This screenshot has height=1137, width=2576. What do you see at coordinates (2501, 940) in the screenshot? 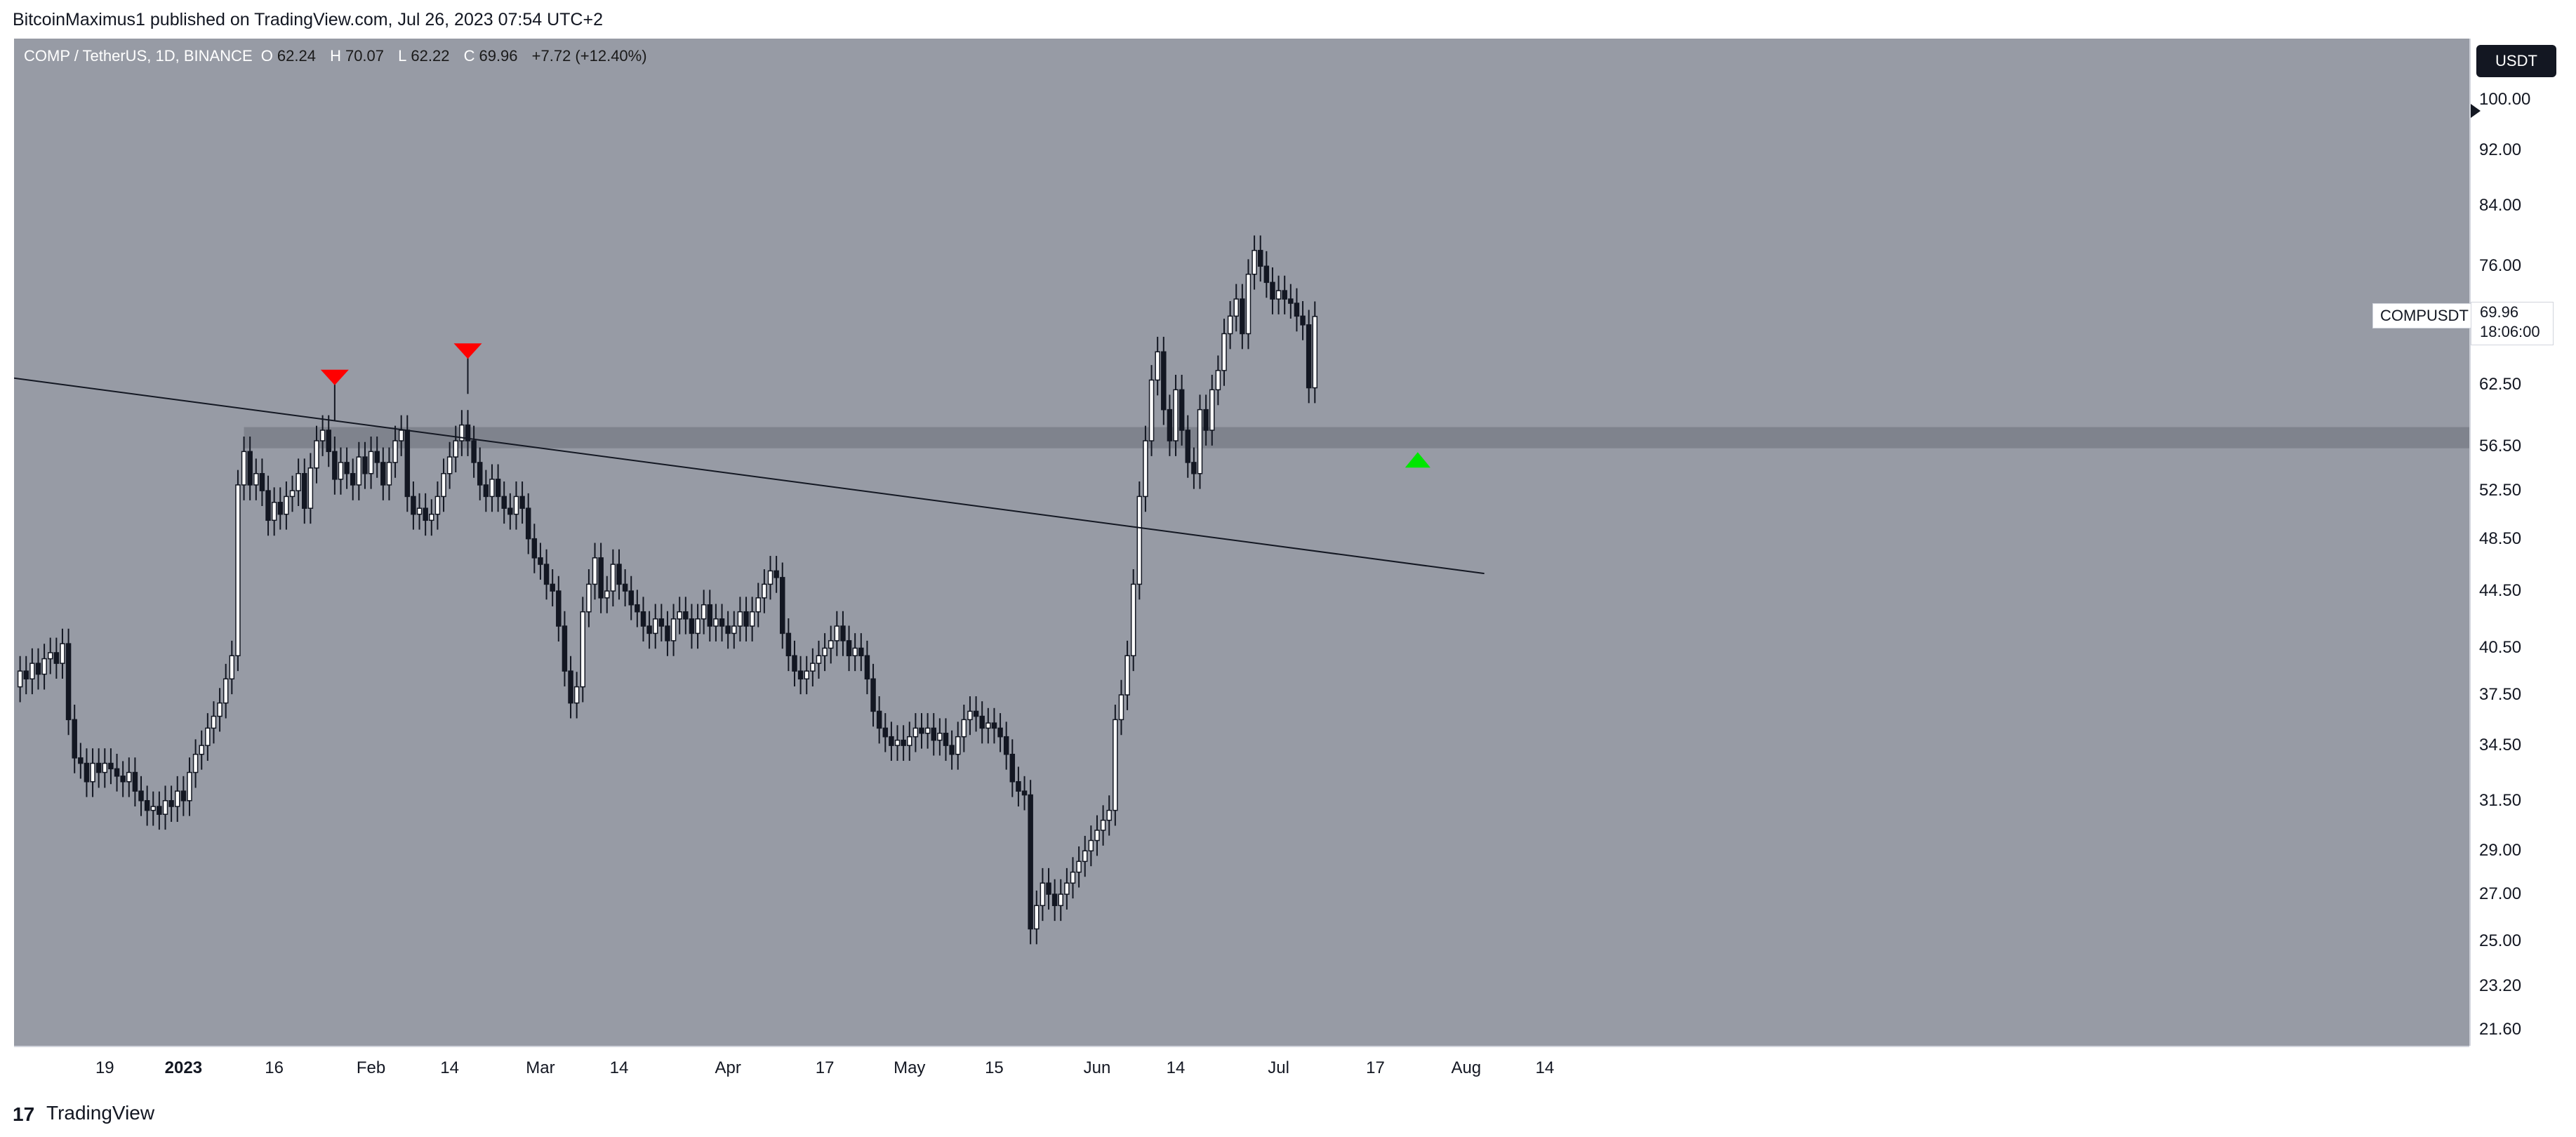
I see `price-tick-label: 25.00` at bounding box center [2501, 940].